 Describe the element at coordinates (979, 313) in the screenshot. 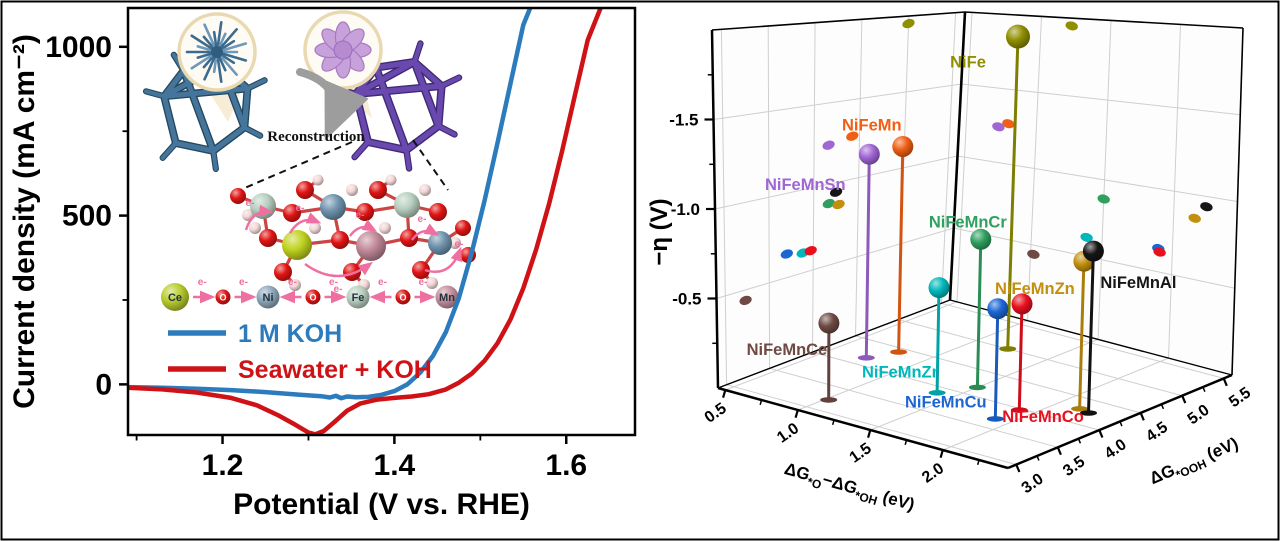

I see `stem-NiFeMnCr` at that location.